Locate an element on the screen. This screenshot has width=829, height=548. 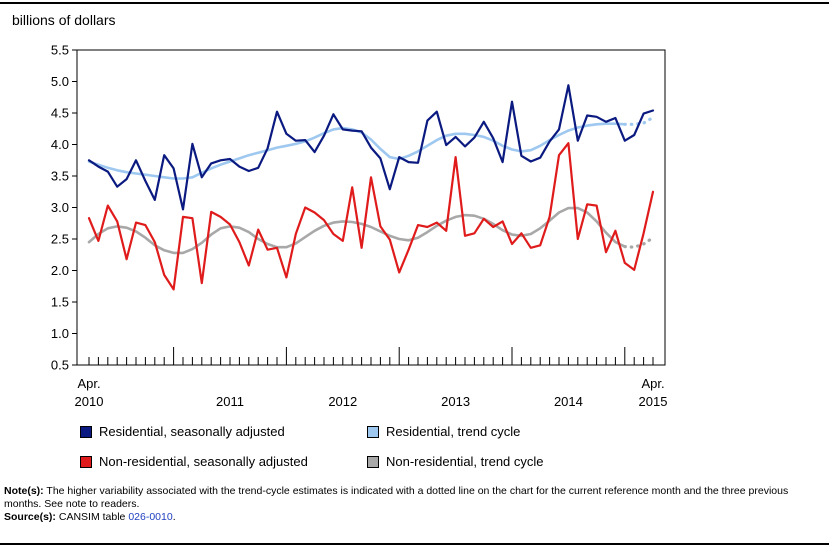
x-tick-label-year: 2010 is located at coordinates (89, 401).